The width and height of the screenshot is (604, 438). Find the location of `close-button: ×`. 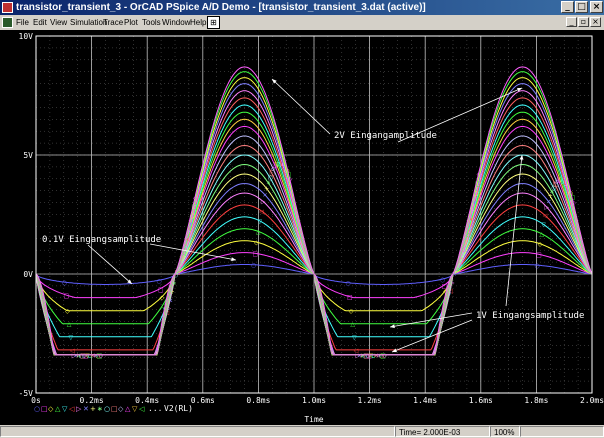

close-button: × is located at coordinates (596, 7).